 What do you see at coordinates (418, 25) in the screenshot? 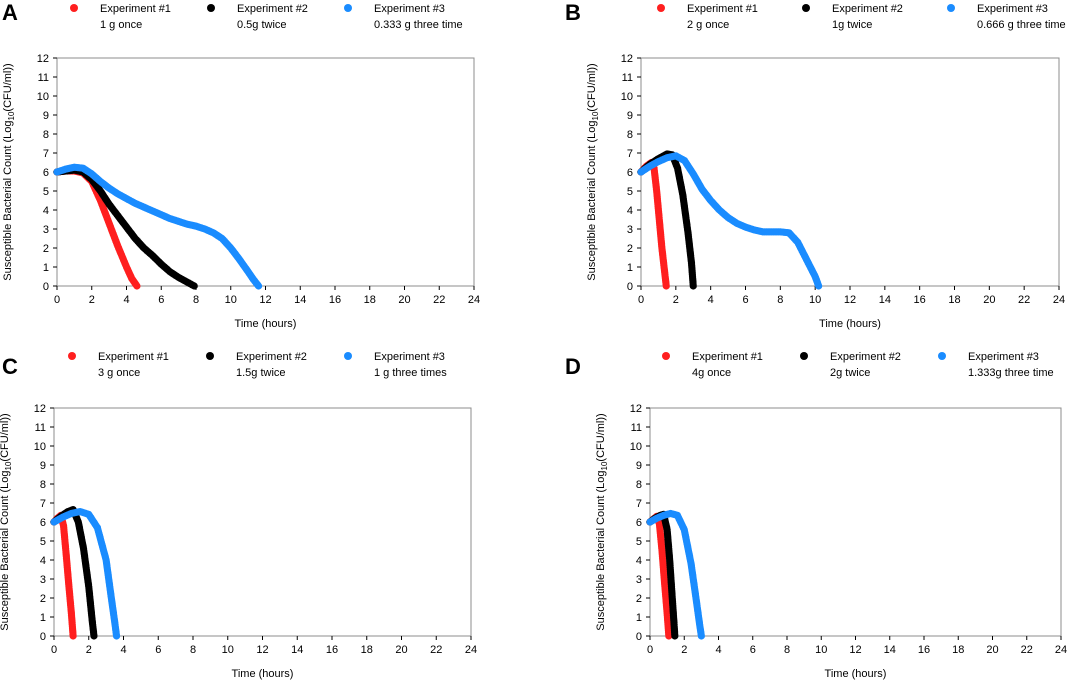
I see `legend-description: 0.333 g three time` at bounding box center [418, 25].